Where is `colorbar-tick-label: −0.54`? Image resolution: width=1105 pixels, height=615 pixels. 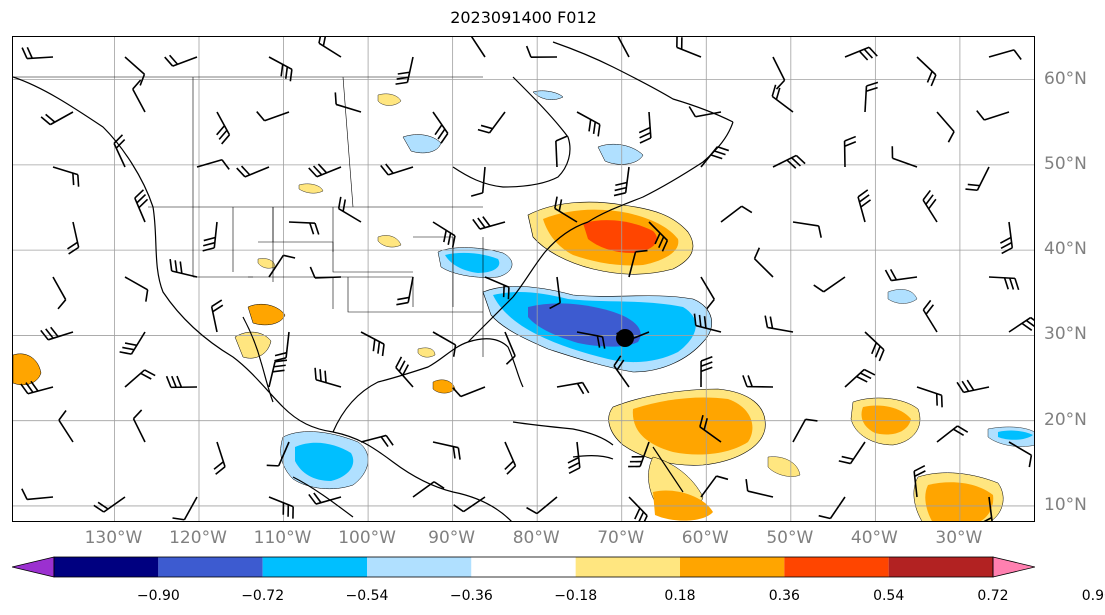
colorbar-tick-label: −0.54 is located at coordinates (367, 596).